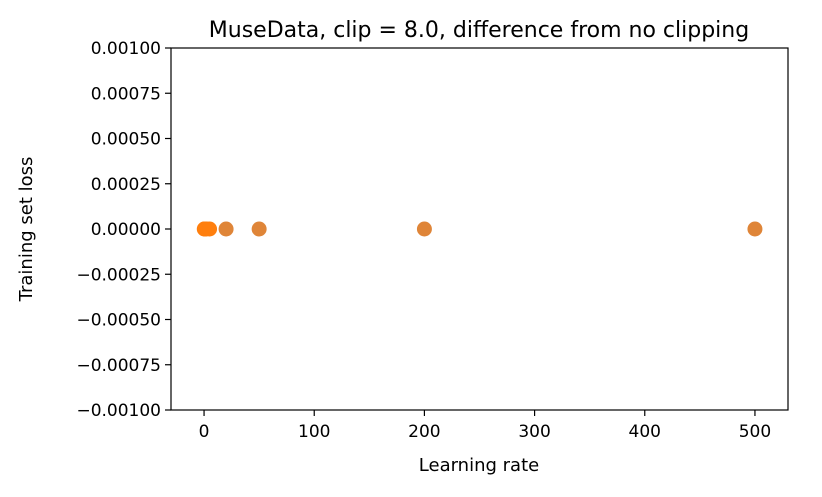 This screenshot has height=497, width=822. What do you see at coordinates (755, 432) in the screenshot?
I see `x-tick-label: 500` at bounding box center [755, 432].